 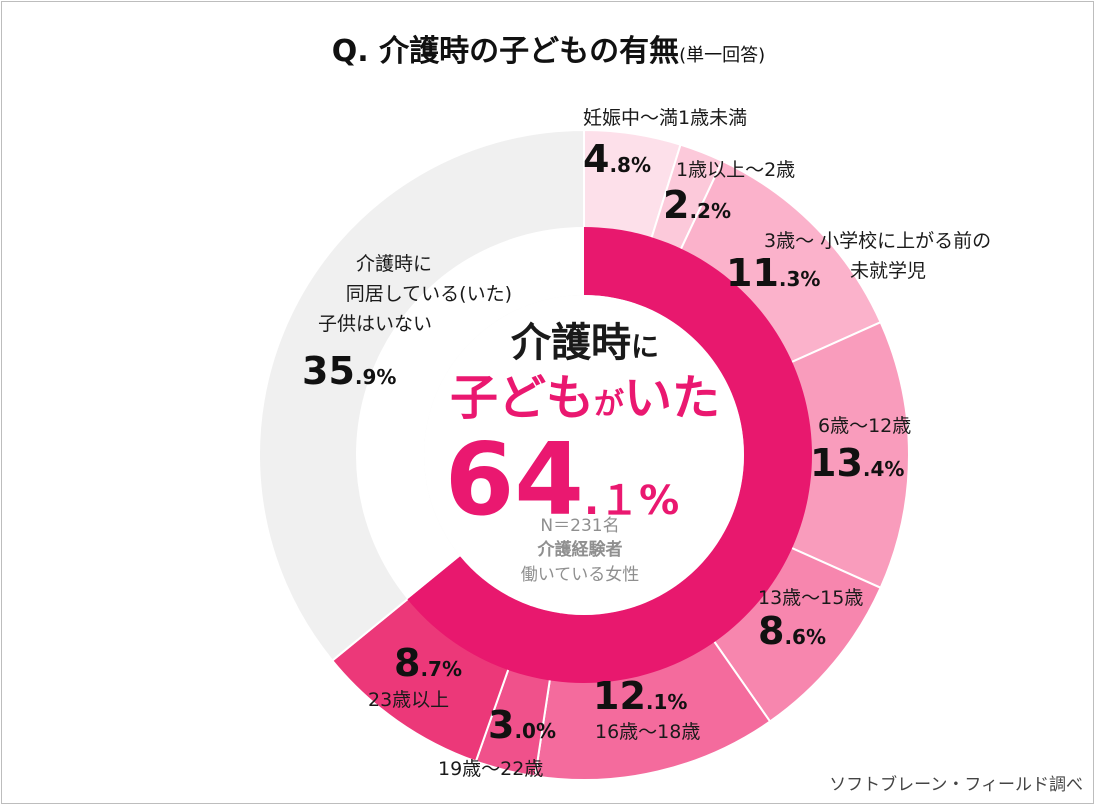 I want to click on outer-value-2: 2.2%, so click(x=697, y=205).